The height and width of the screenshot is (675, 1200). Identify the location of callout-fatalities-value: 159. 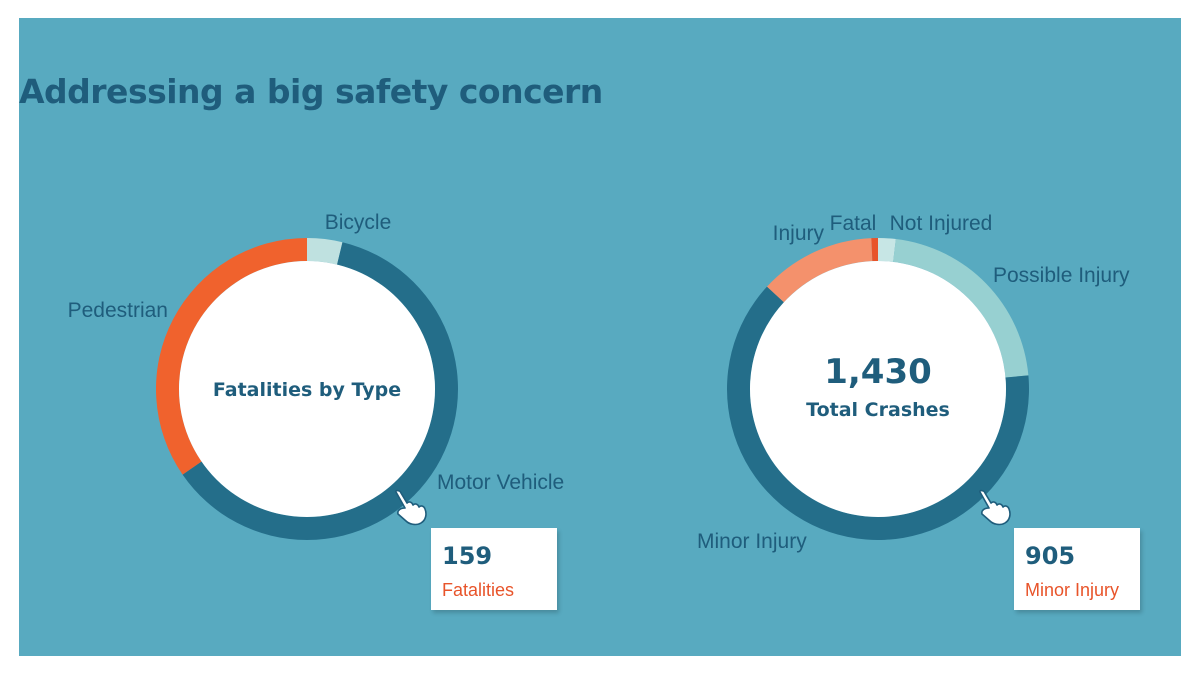
(467, 556).